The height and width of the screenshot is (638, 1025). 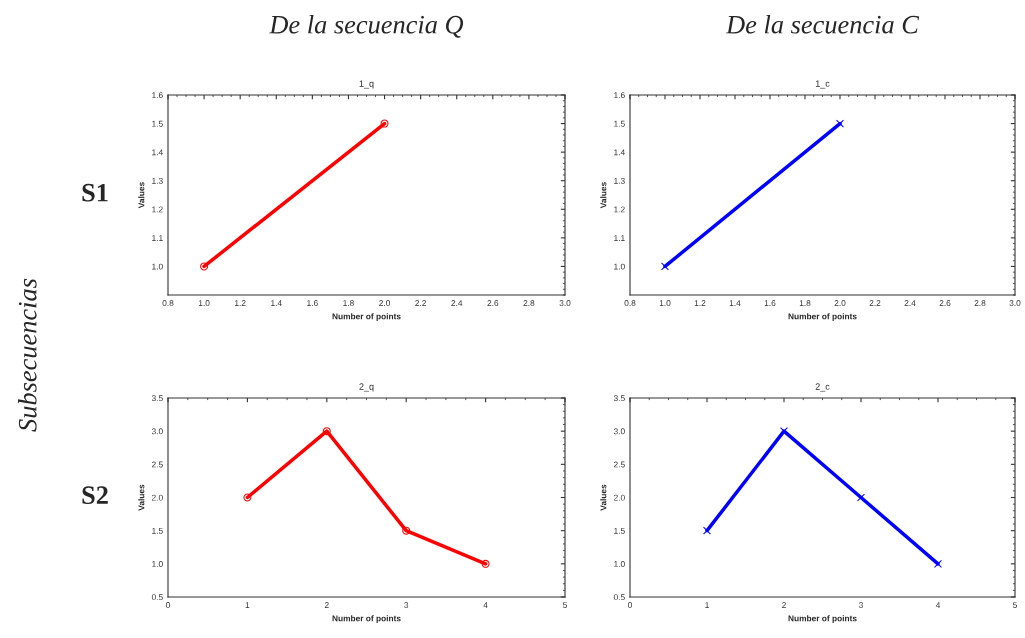 What do you see at coordinates (95, 495) in the screenshot?
I see `text: S2` at bounding box center [95, 495].